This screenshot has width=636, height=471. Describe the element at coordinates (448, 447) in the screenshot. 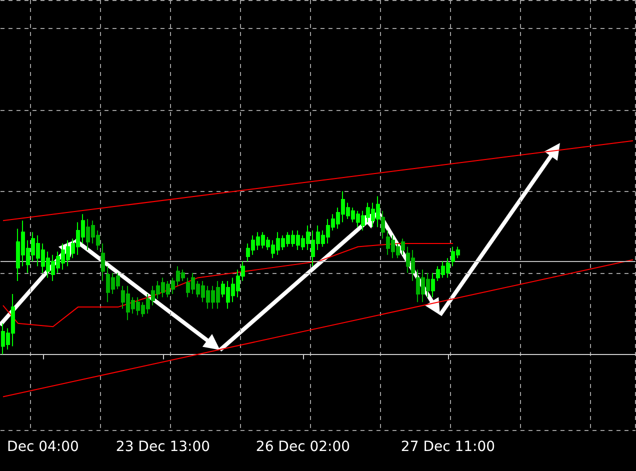

I see `x-tick-label: 27 Dec 11:00` at that location.